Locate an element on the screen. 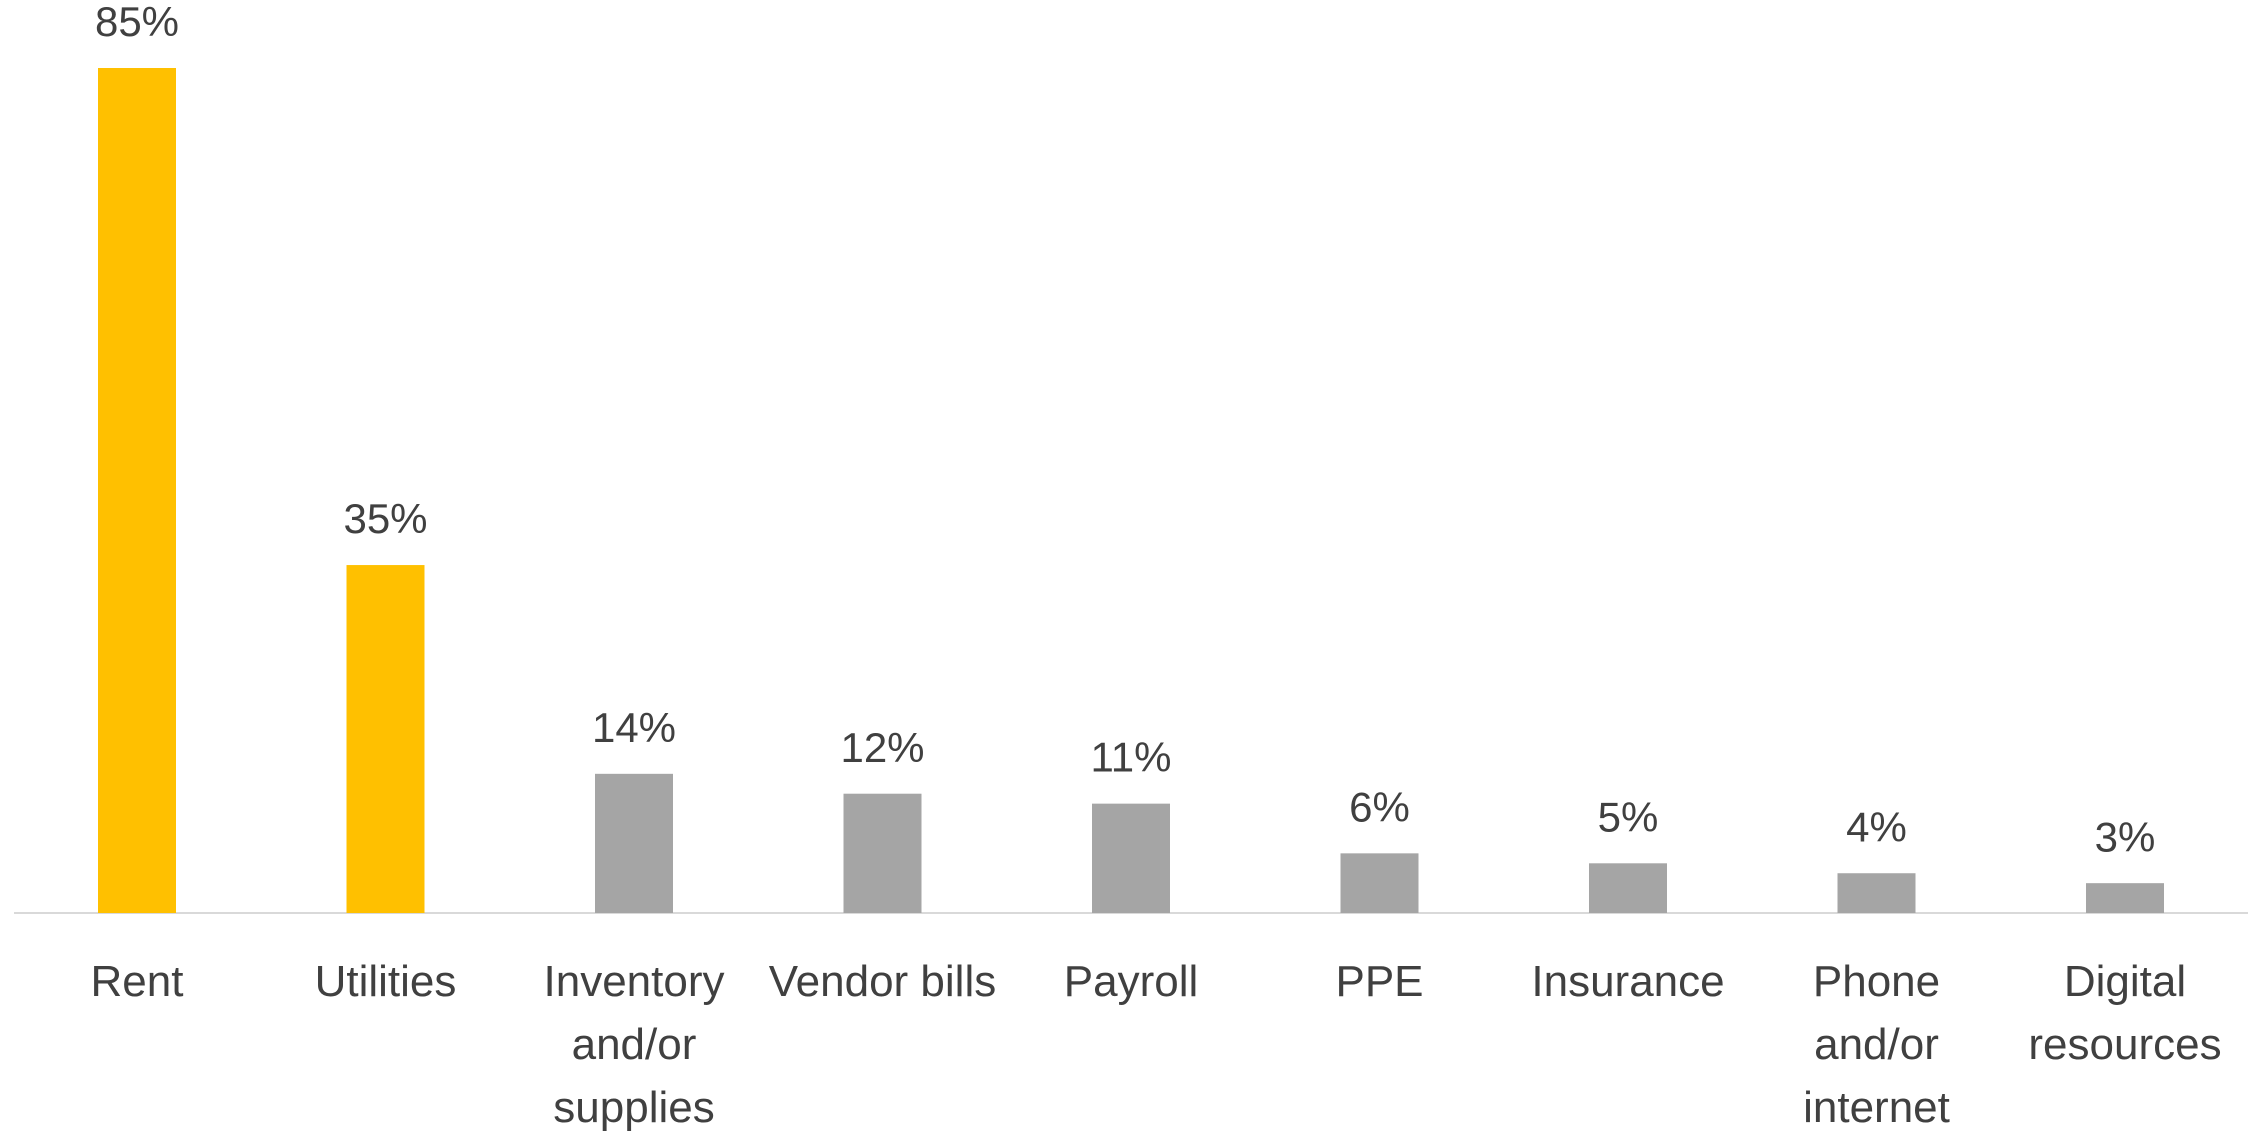 The width and height of the screenshot is (2257, 1142). data-label: 35% is located at coordinates (385, 518).